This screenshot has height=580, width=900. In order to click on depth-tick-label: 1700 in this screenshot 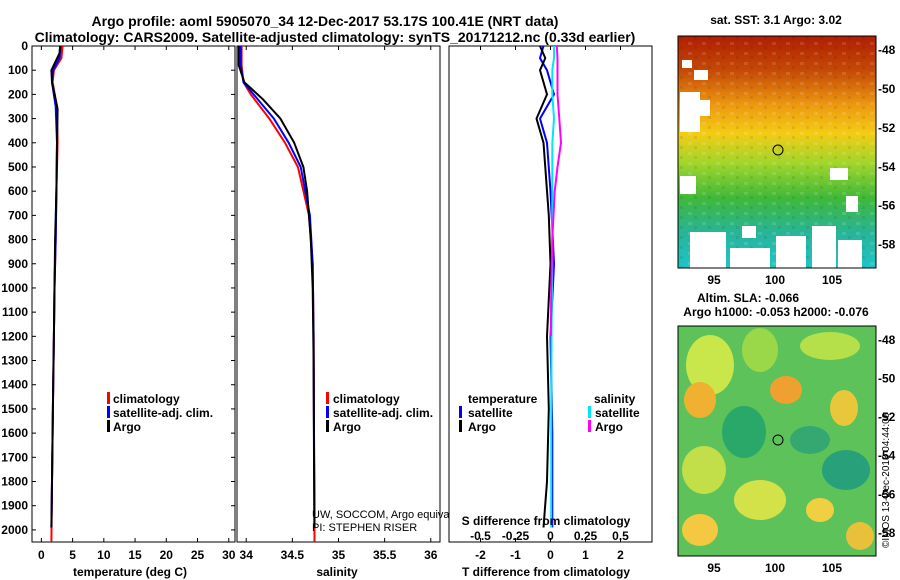, I will do `click(14, 457)`.